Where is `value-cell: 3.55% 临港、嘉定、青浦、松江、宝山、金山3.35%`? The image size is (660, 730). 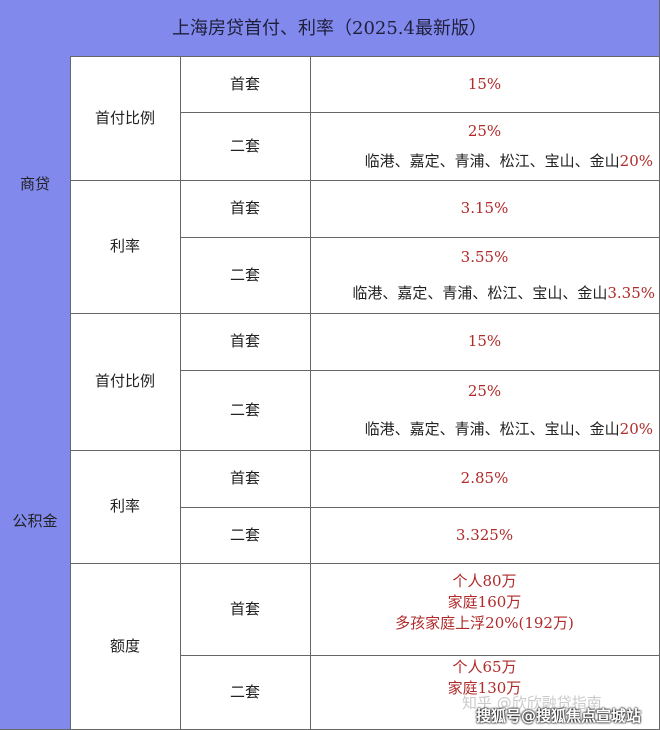
value-cell: 3.55% 临港、嘉定、青浦、松江、宝山、金山3.35% is located at coordinates (485, 275).